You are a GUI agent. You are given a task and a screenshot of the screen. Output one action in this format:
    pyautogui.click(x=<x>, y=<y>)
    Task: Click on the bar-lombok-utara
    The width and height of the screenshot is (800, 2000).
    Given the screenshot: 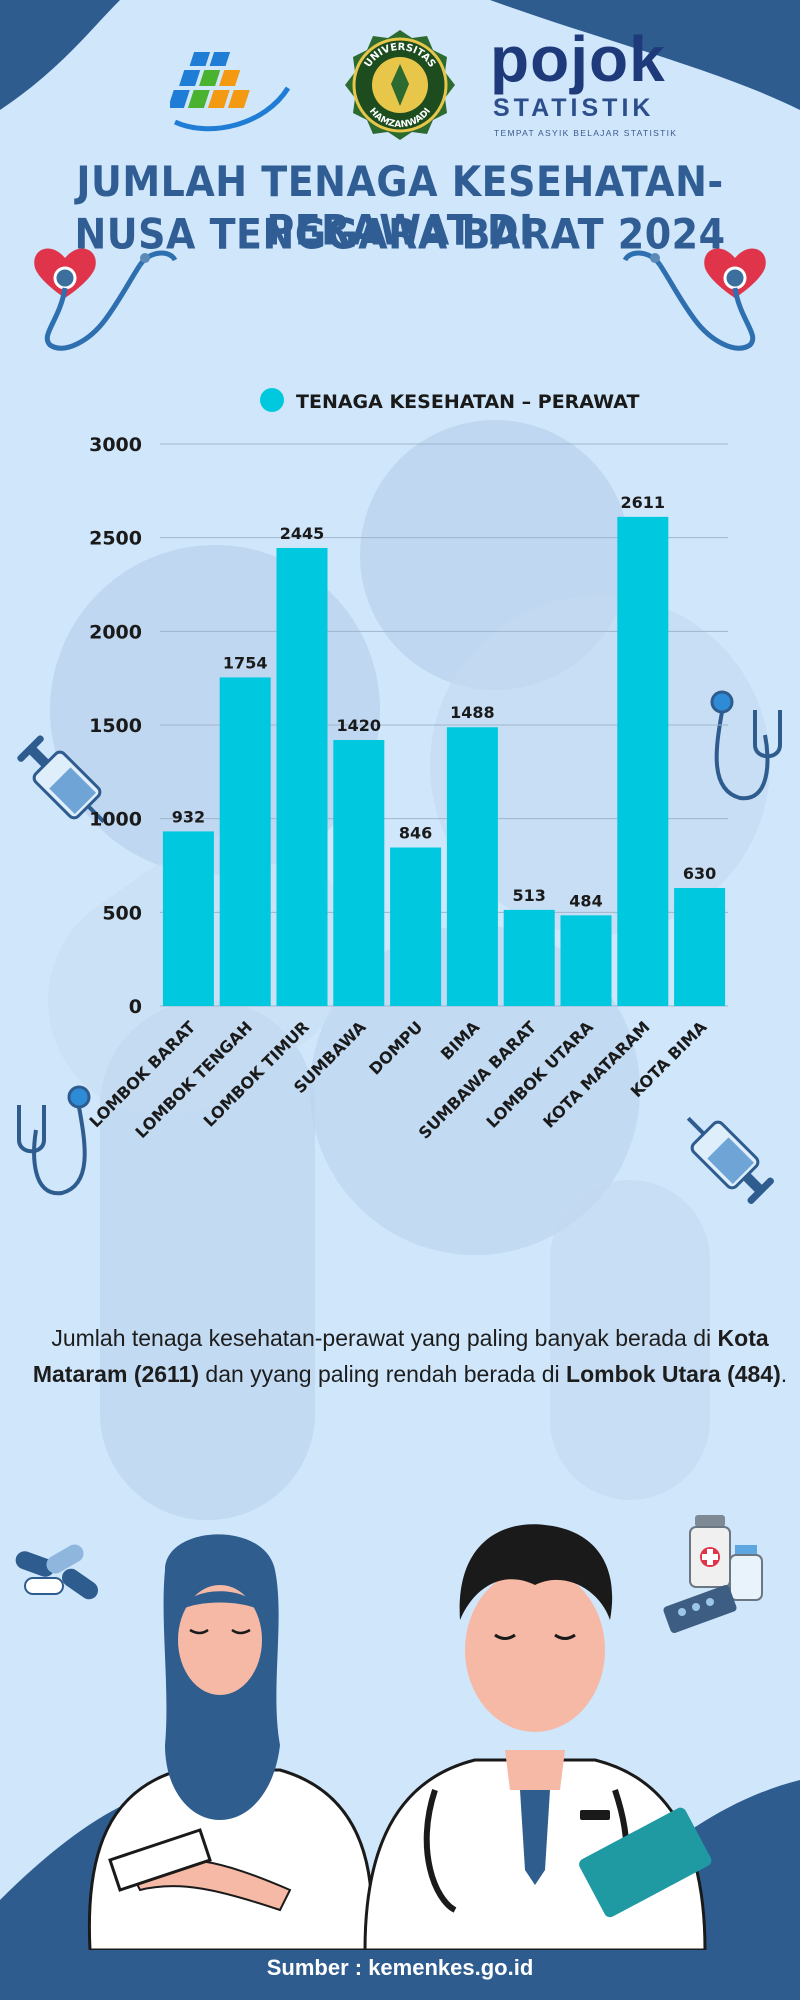 What is the action you would take?
    pyautogui.click(x=586, y=960)
    